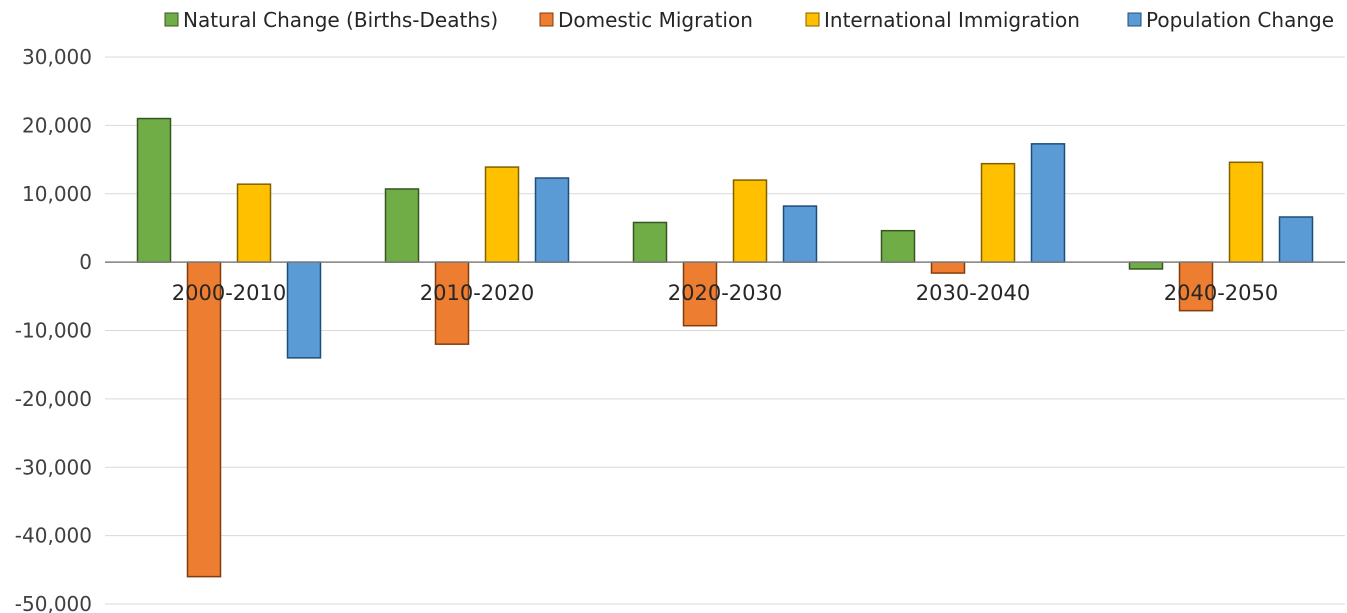  I want to click on legend-swatch-domestic-migration, so click(546, 19).